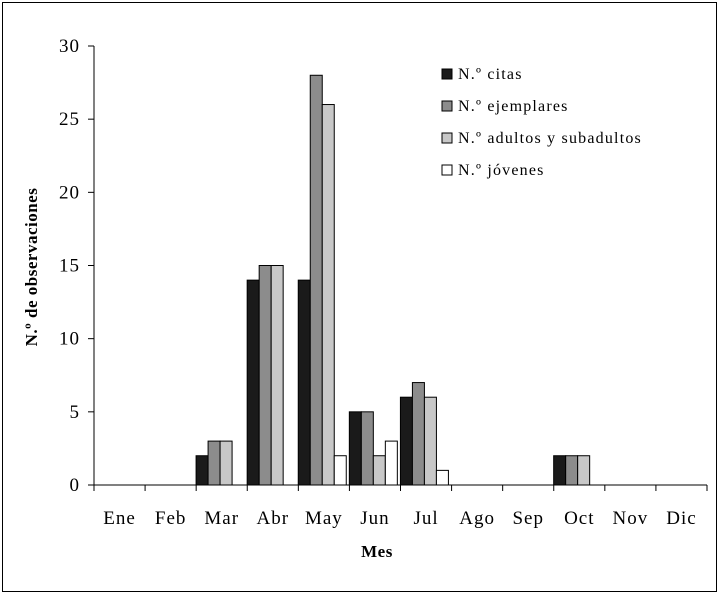 The width and height of the screenshot is (721, 596). What do you see at coordinates (31, 267) in the screenshot?
I see `y-axis-title: N.º de observaciones` at bounding box center [31, 267].